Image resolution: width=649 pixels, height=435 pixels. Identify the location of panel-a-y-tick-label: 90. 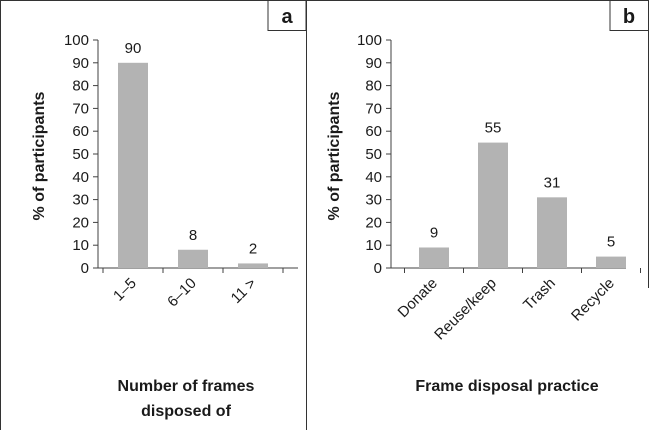
(80, 63).